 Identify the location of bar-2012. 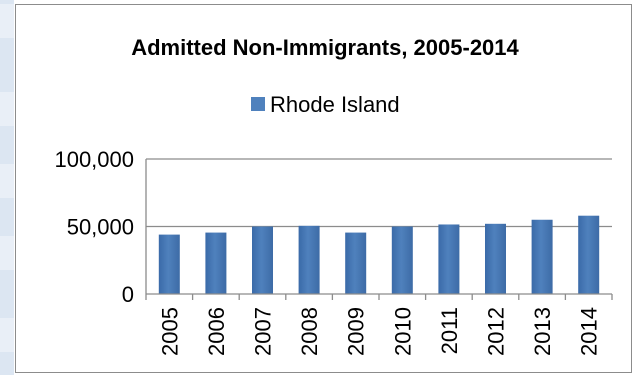
(495, 258).